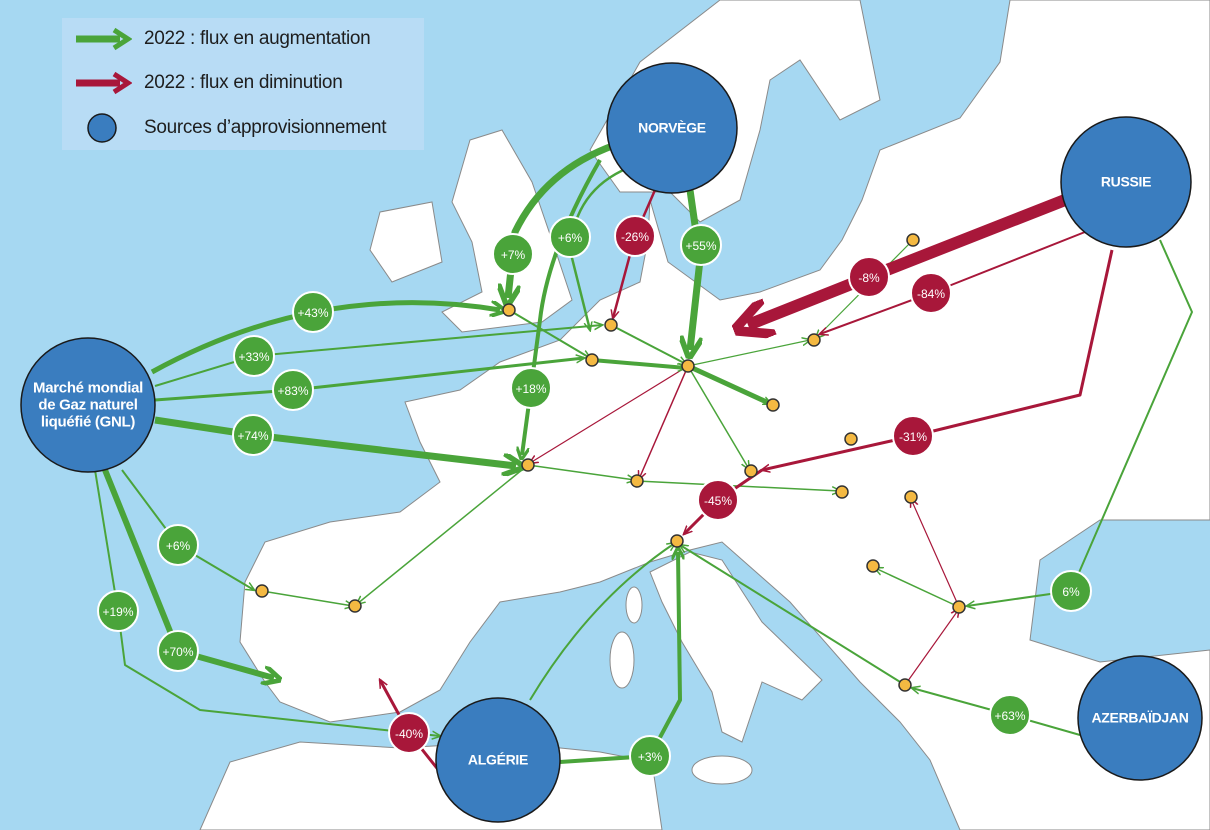  I want to click on flow-change-label: -40%, so click(409, 734).